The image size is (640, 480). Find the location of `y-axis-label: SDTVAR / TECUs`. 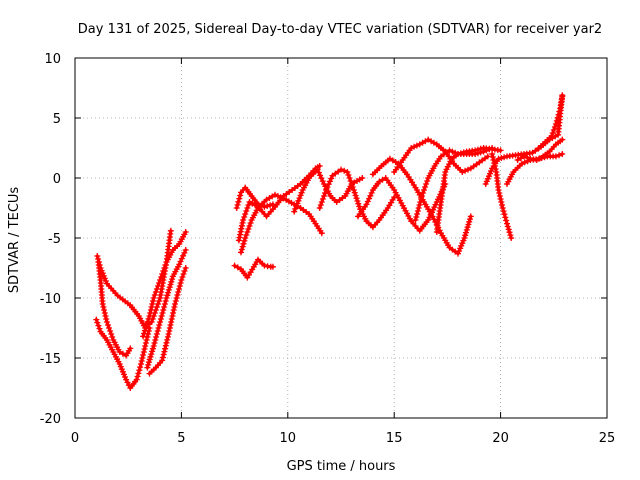

y-axis-label: SDTVAR / TECUs is located at coordinates (14, 240).